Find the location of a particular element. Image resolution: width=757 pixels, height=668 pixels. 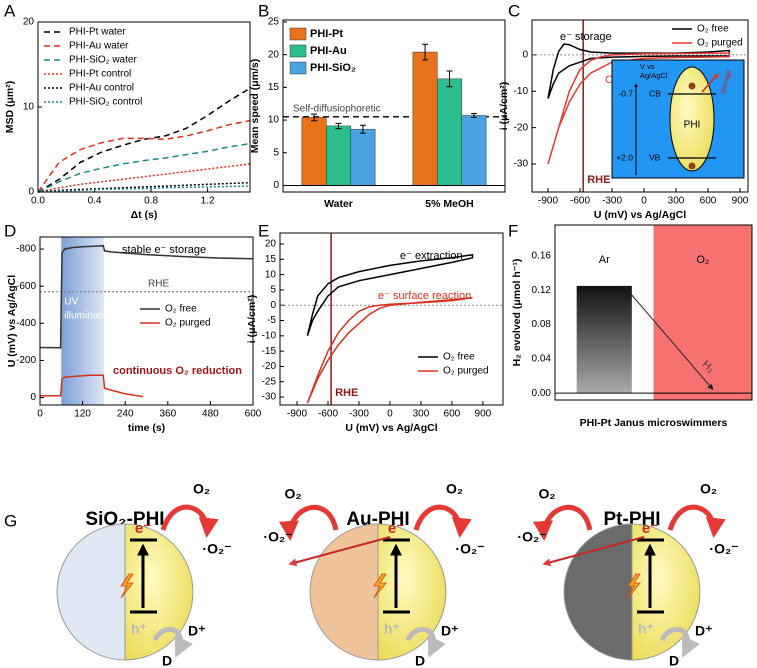

y-tick-label: -600 is located at coordinates (26, 286).